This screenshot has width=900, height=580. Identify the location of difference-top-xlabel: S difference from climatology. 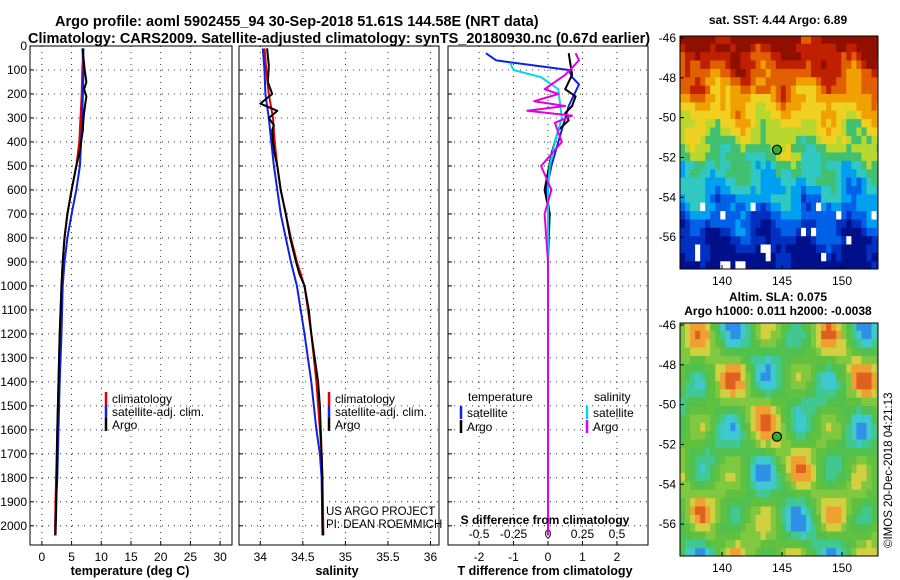
(545, 520).